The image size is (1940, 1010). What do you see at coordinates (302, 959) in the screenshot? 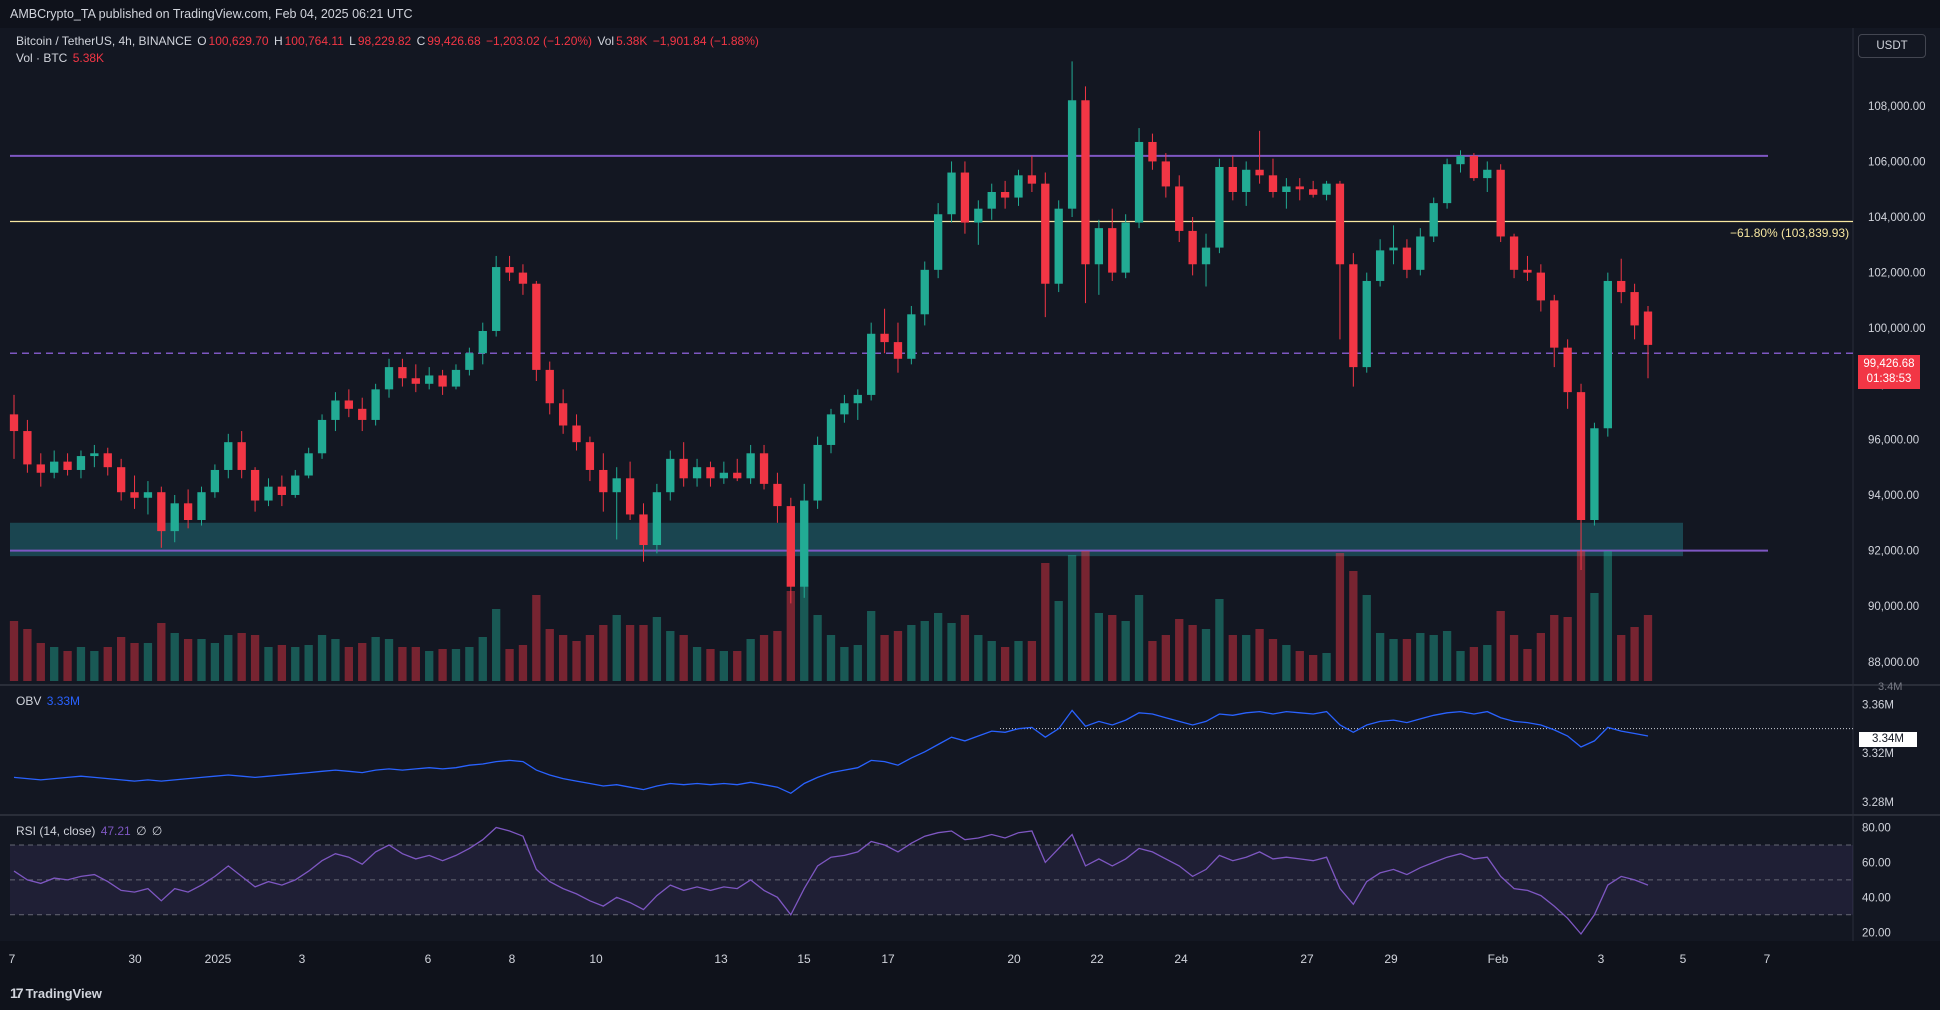
I see `time-axis-label: 3` at bounding box center [302, 959].